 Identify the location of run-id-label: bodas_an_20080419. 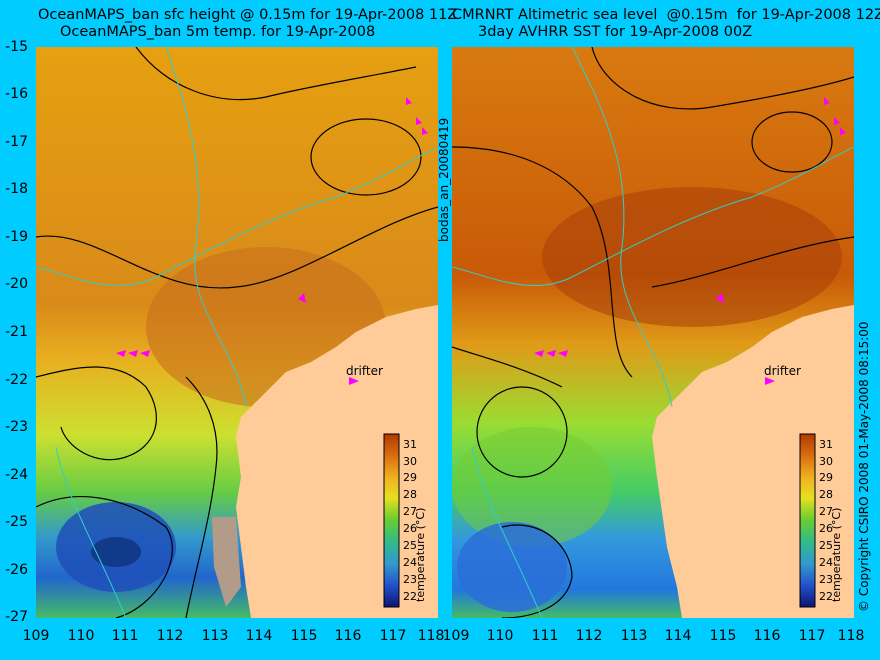
(444, 179).